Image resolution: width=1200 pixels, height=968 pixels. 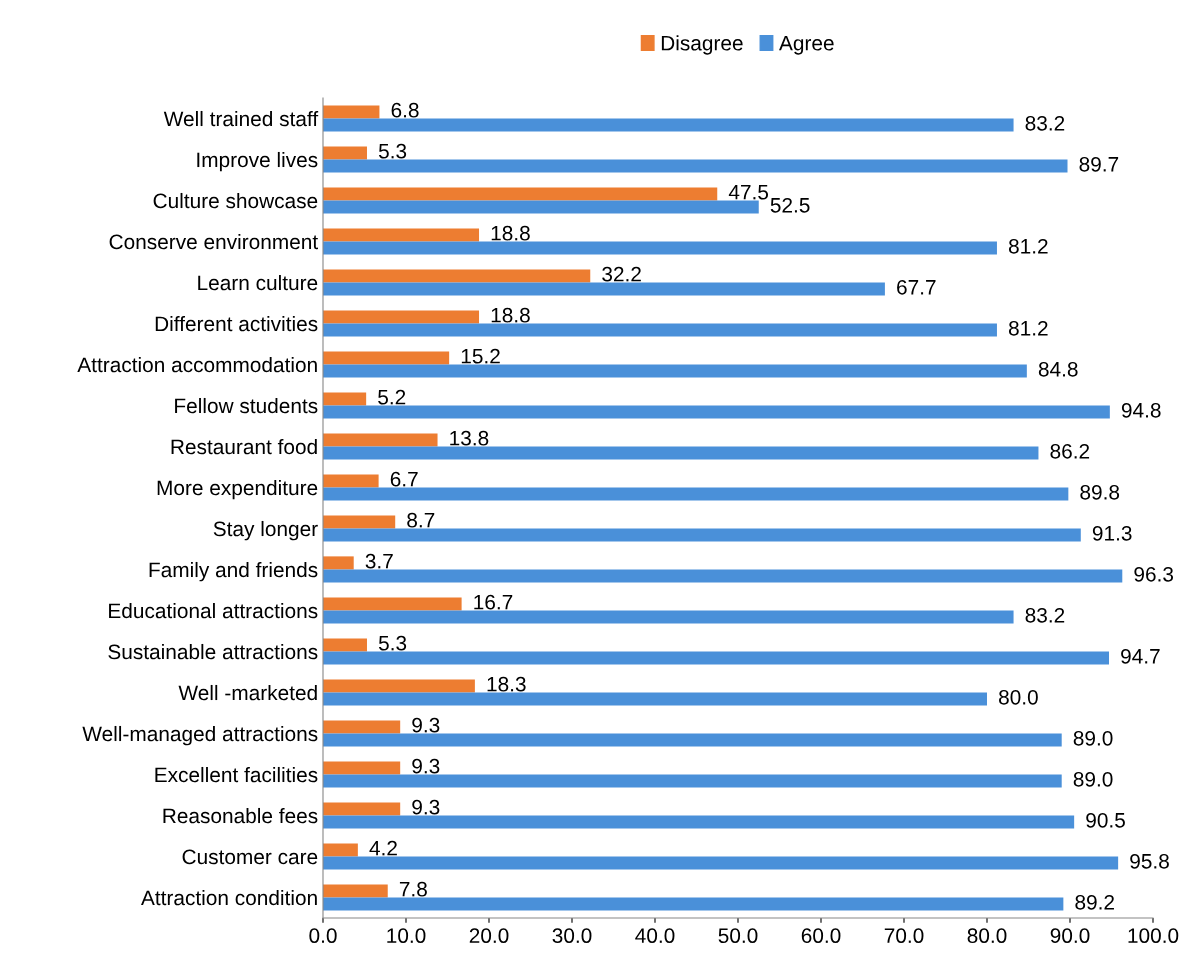 I want to click on y-tick-label: Sustainable attractions, so click(x=213, y=651).